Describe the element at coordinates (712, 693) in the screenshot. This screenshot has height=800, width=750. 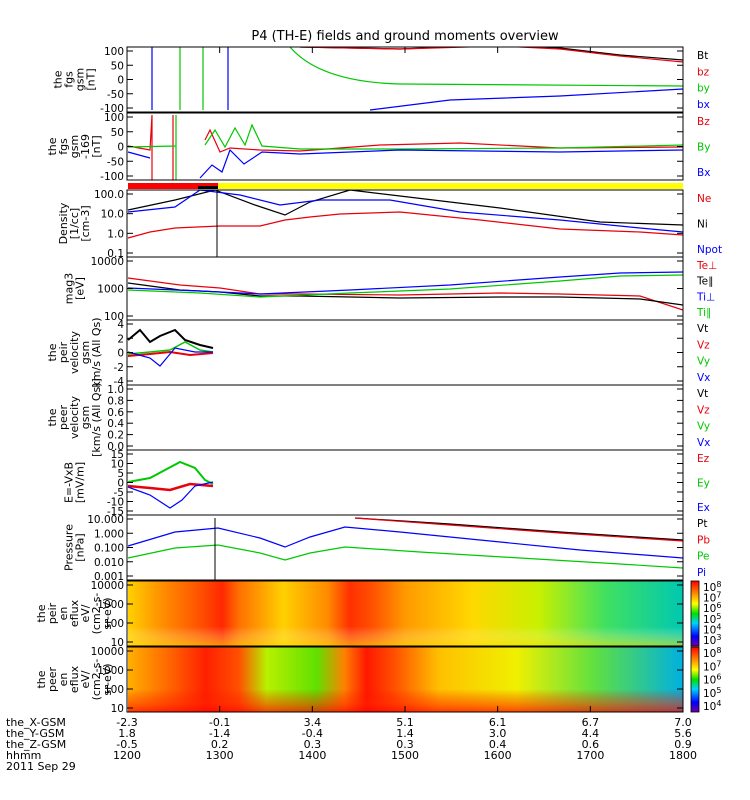
I see `colorbar-tick-label: 10⁵` at that location.